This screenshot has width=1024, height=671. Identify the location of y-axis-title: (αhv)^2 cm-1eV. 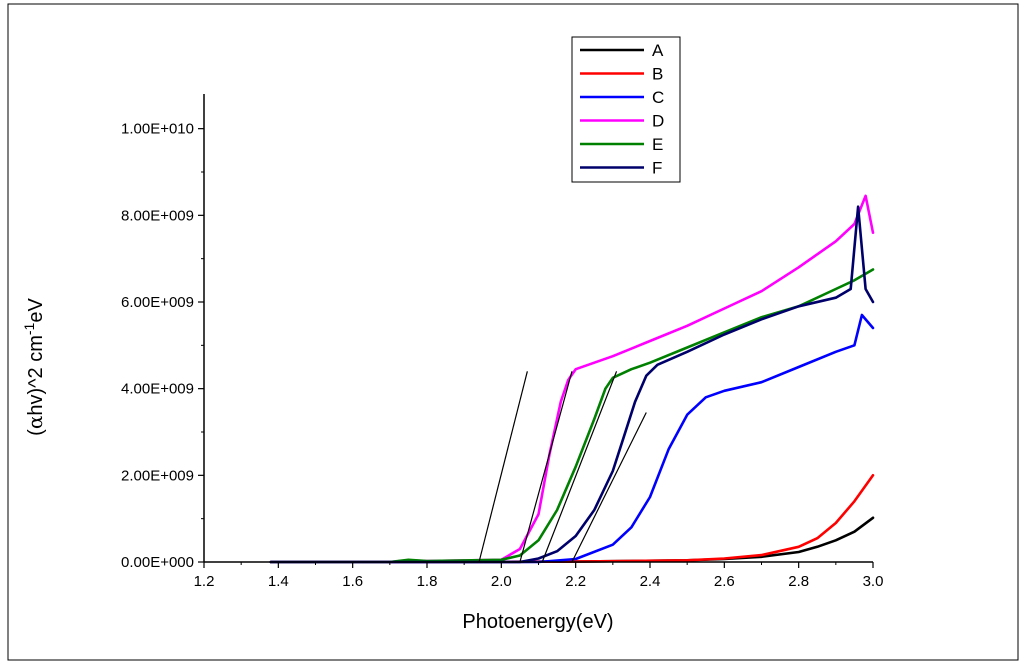
(34, 367).